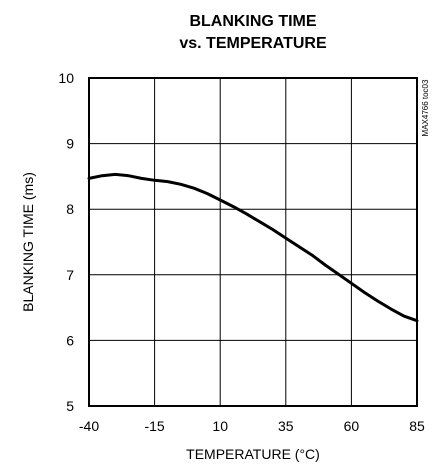  What do you see at coordinates (70, 340) in the screenshot?
I see `y-tick-label-1: 6` at bounding box center [70, 340].